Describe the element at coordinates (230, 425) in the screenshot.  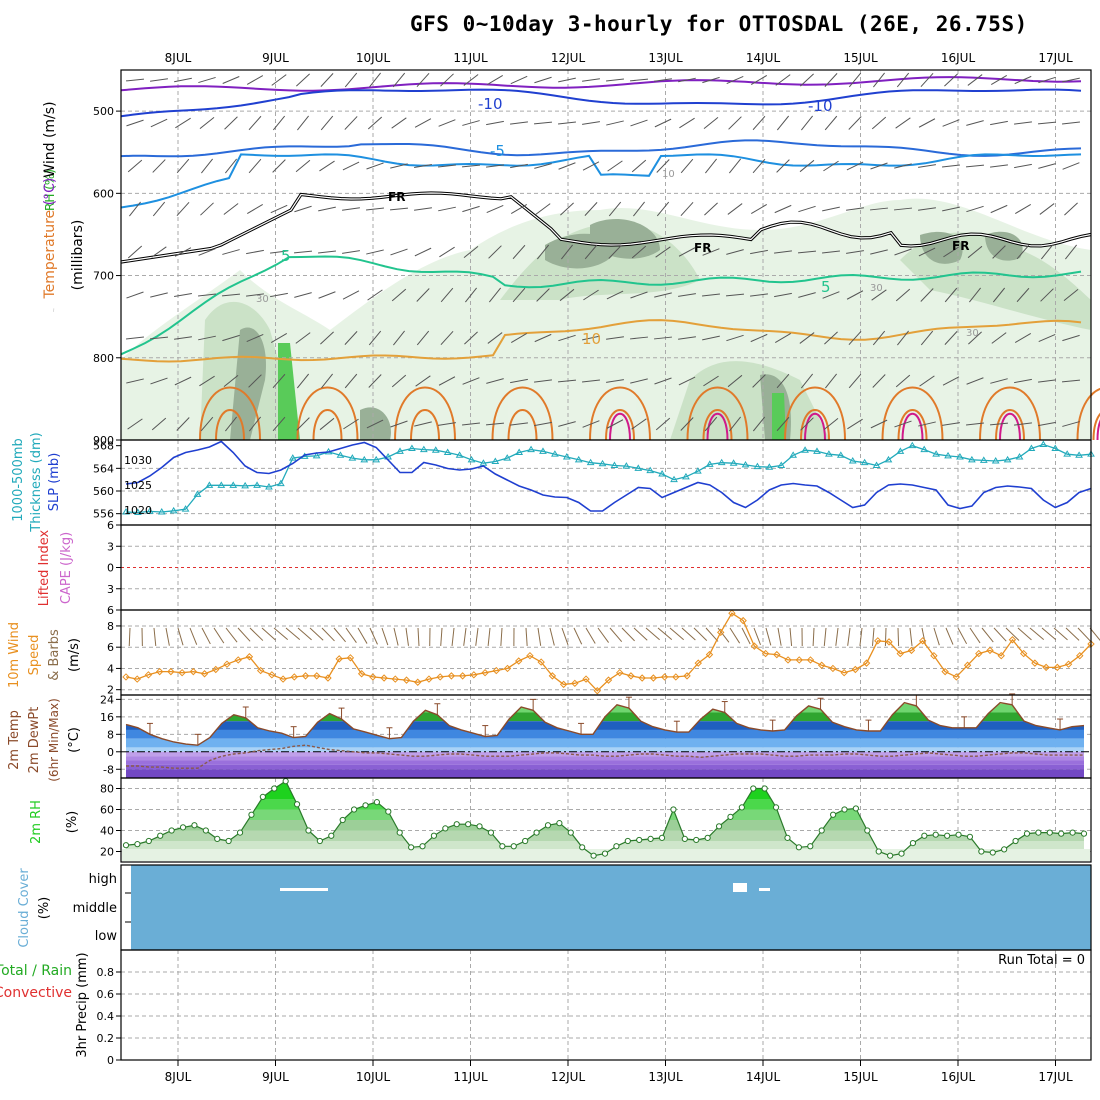
I see `warm-dome-inner` at that location.